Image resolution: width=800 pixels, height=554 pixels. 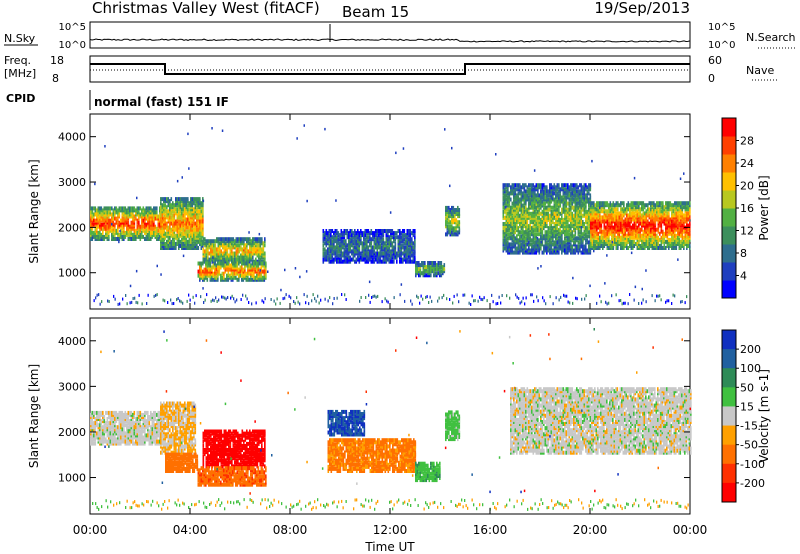 What do you see at coordinates (161, 102) in the screenshot?
I see `cpid-value: normal (fast) 151 IF` at bounding box center [161, 102].